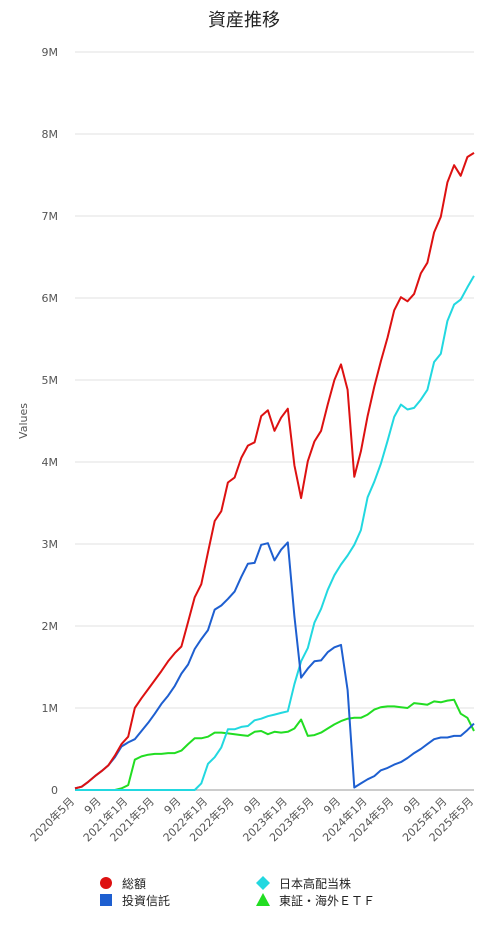  What do you see at coordinates (106, 883) in the screenshot?
I see `legend-marker-circle` at bounding box center [106, 883].